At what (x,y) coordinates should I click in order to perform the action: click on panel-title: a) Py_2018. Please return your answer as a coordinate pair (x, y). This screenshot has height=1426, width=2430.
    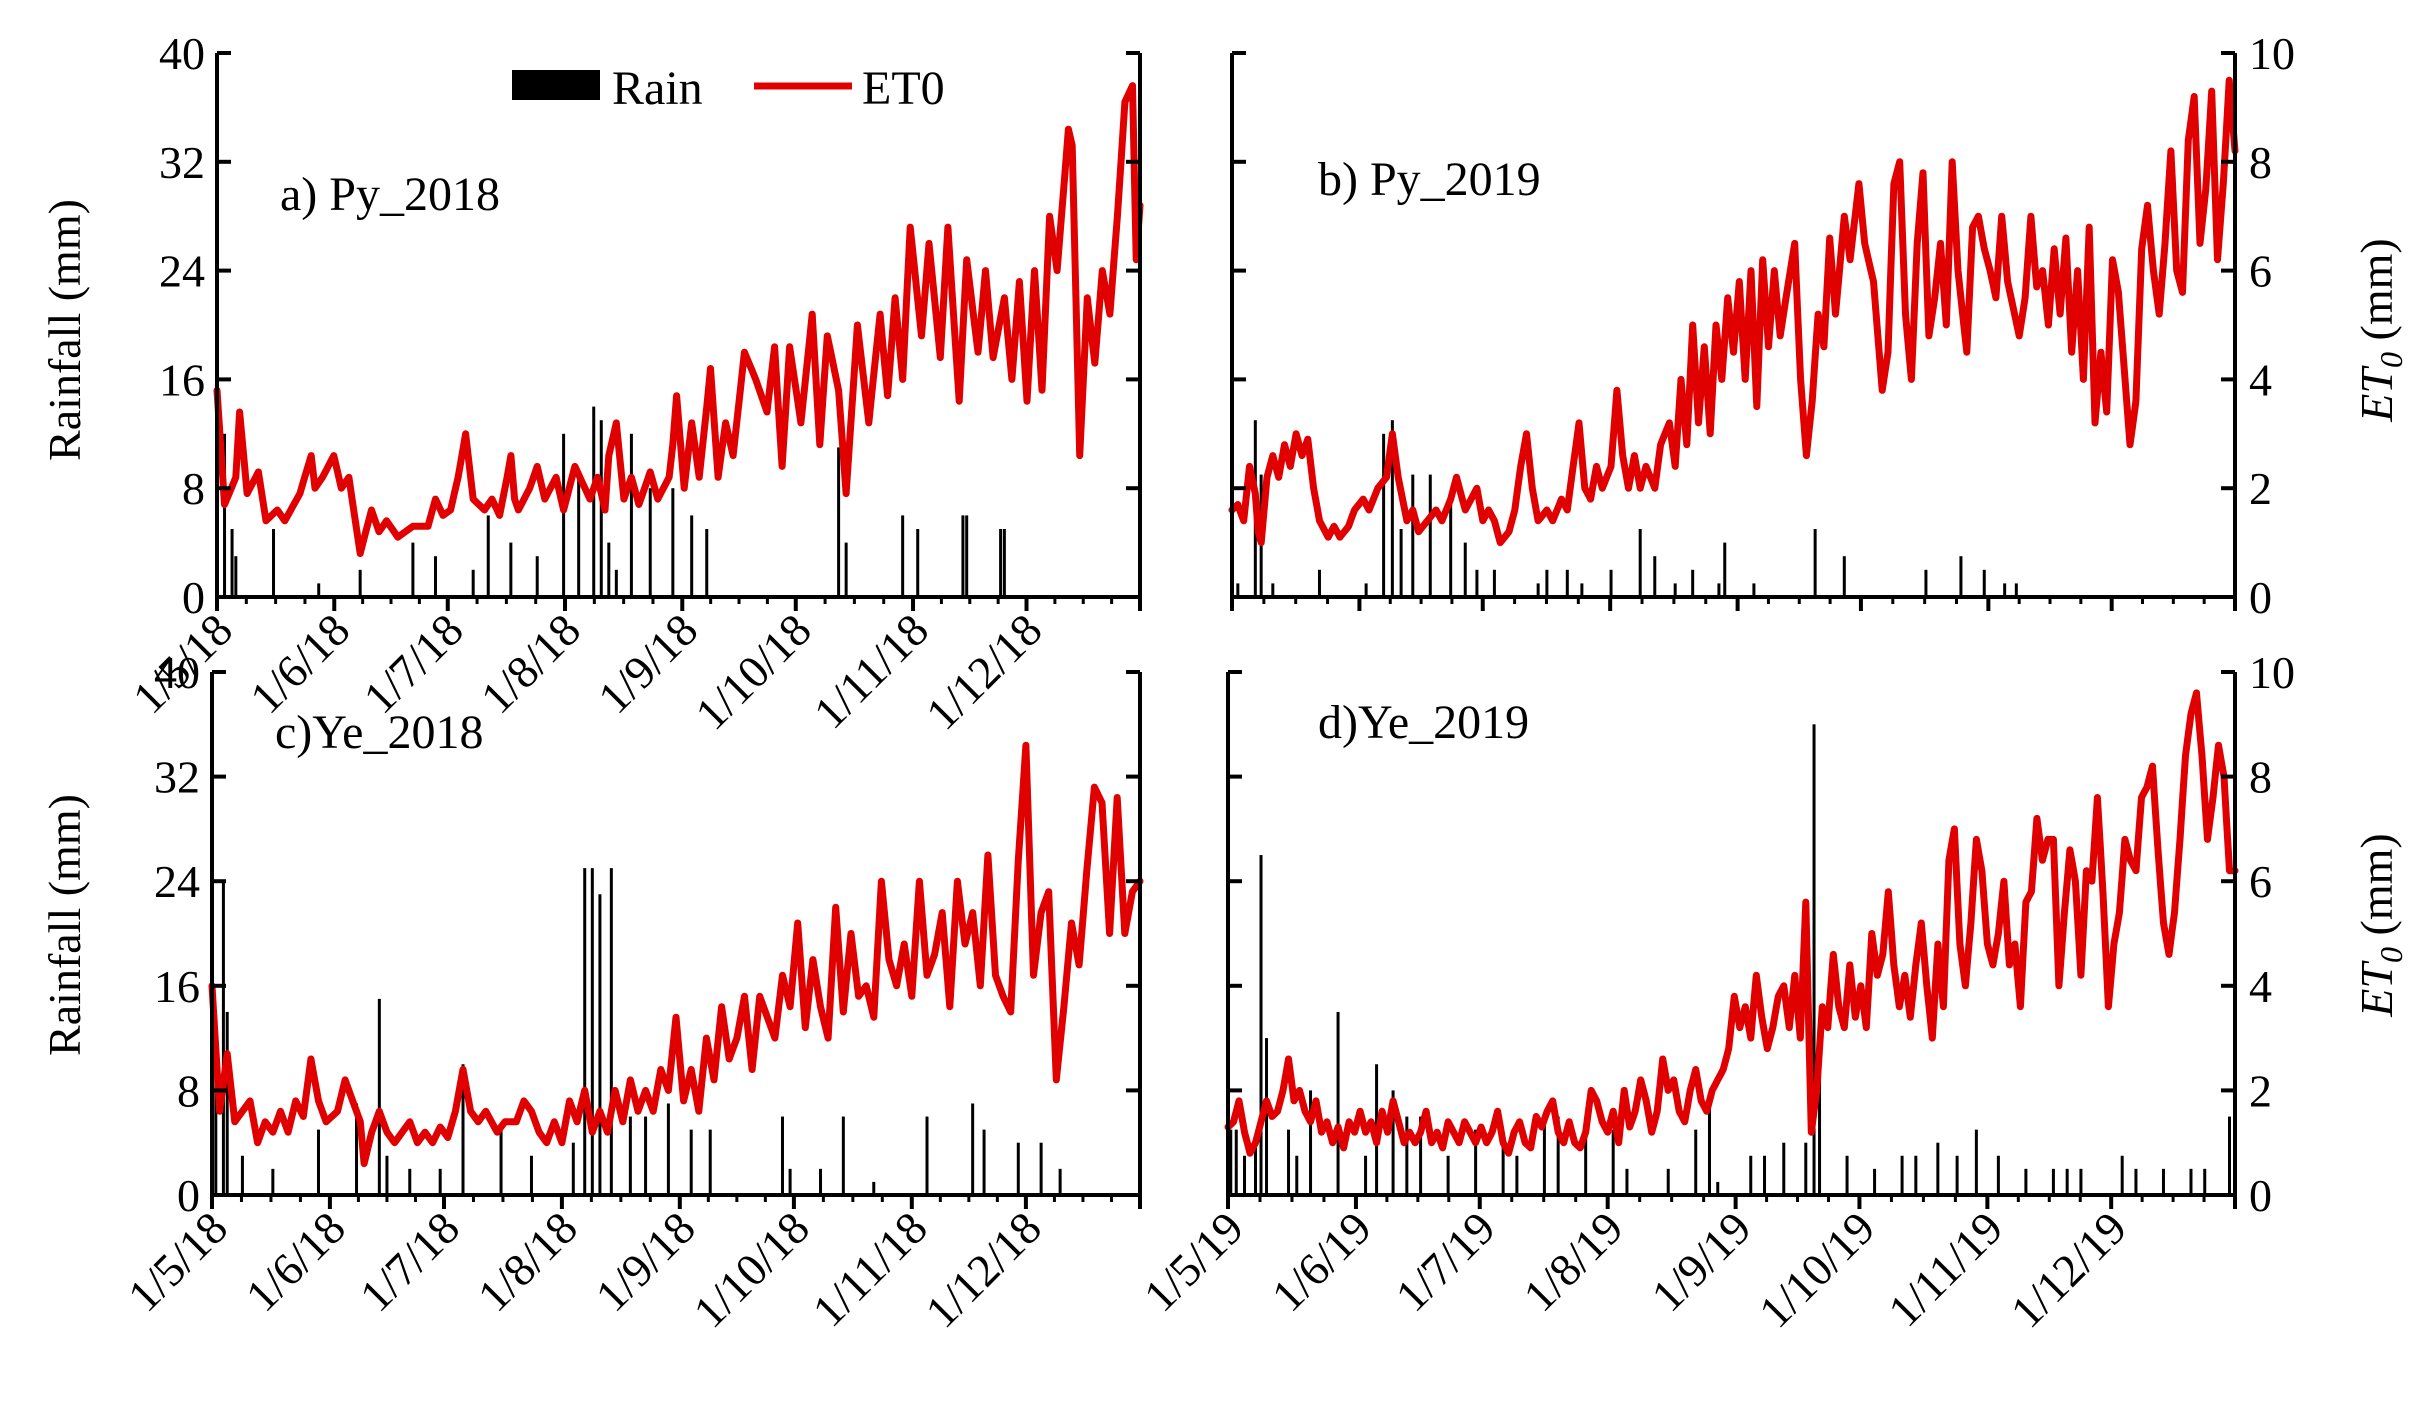
    Looking at the image, I should click on (390, 194).